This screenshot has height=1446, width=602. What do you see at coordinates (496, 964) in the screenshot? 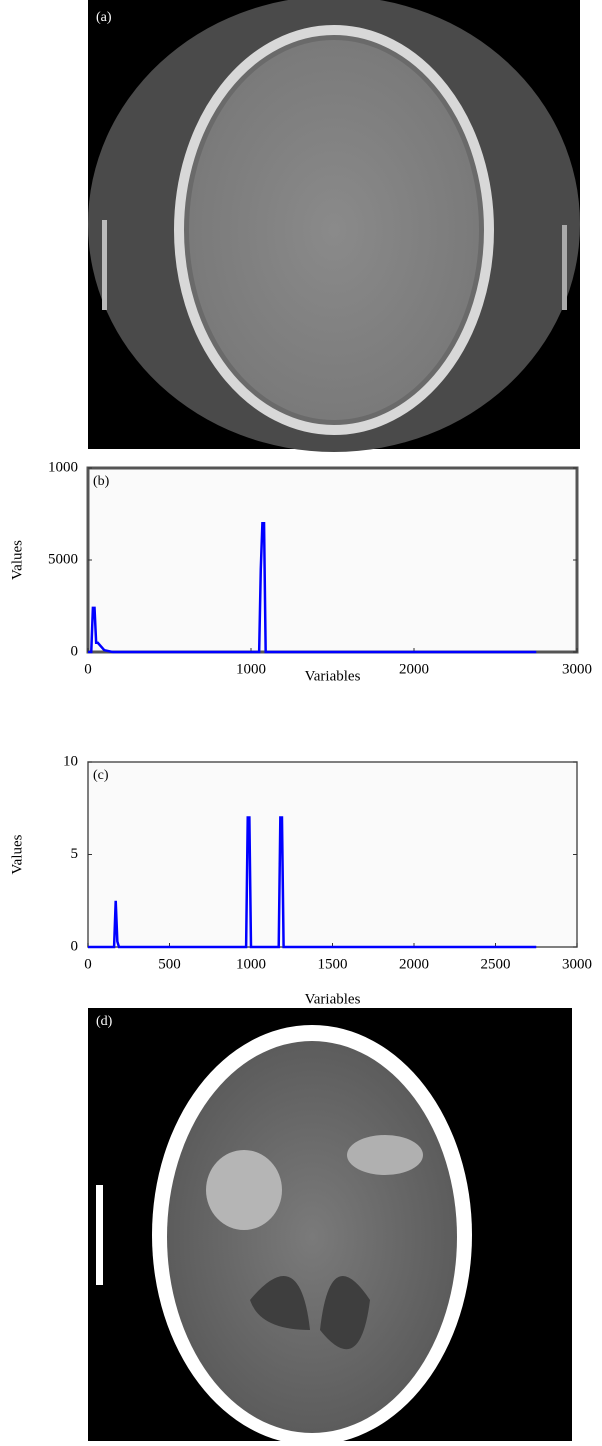
I see `x-tick-label: 2500` at bounding box center [496, 964].